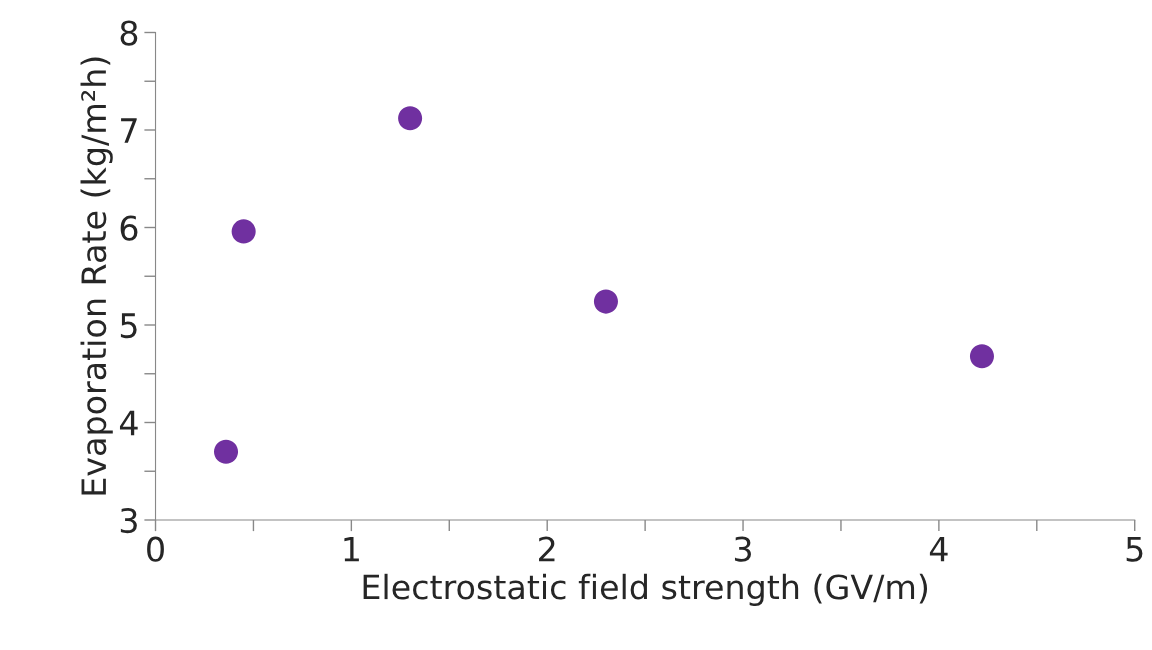 The width and height of the screenshot is (1152, 650). Describe the element at coordinates (645, 590) in the screenshot. I see `x-axis-title: Electrostatic field strength (GV/m)` at that location.